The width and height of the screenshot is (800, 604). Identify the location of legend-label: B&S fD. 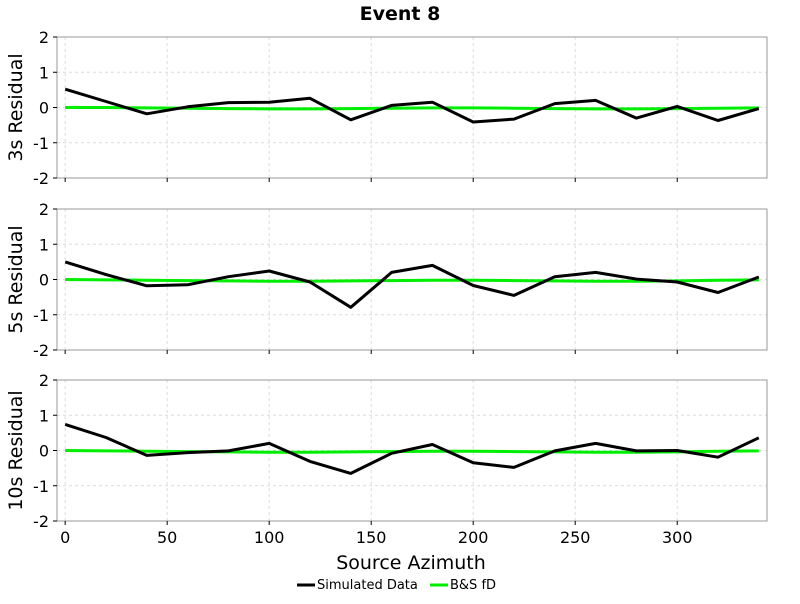
(473, 585).